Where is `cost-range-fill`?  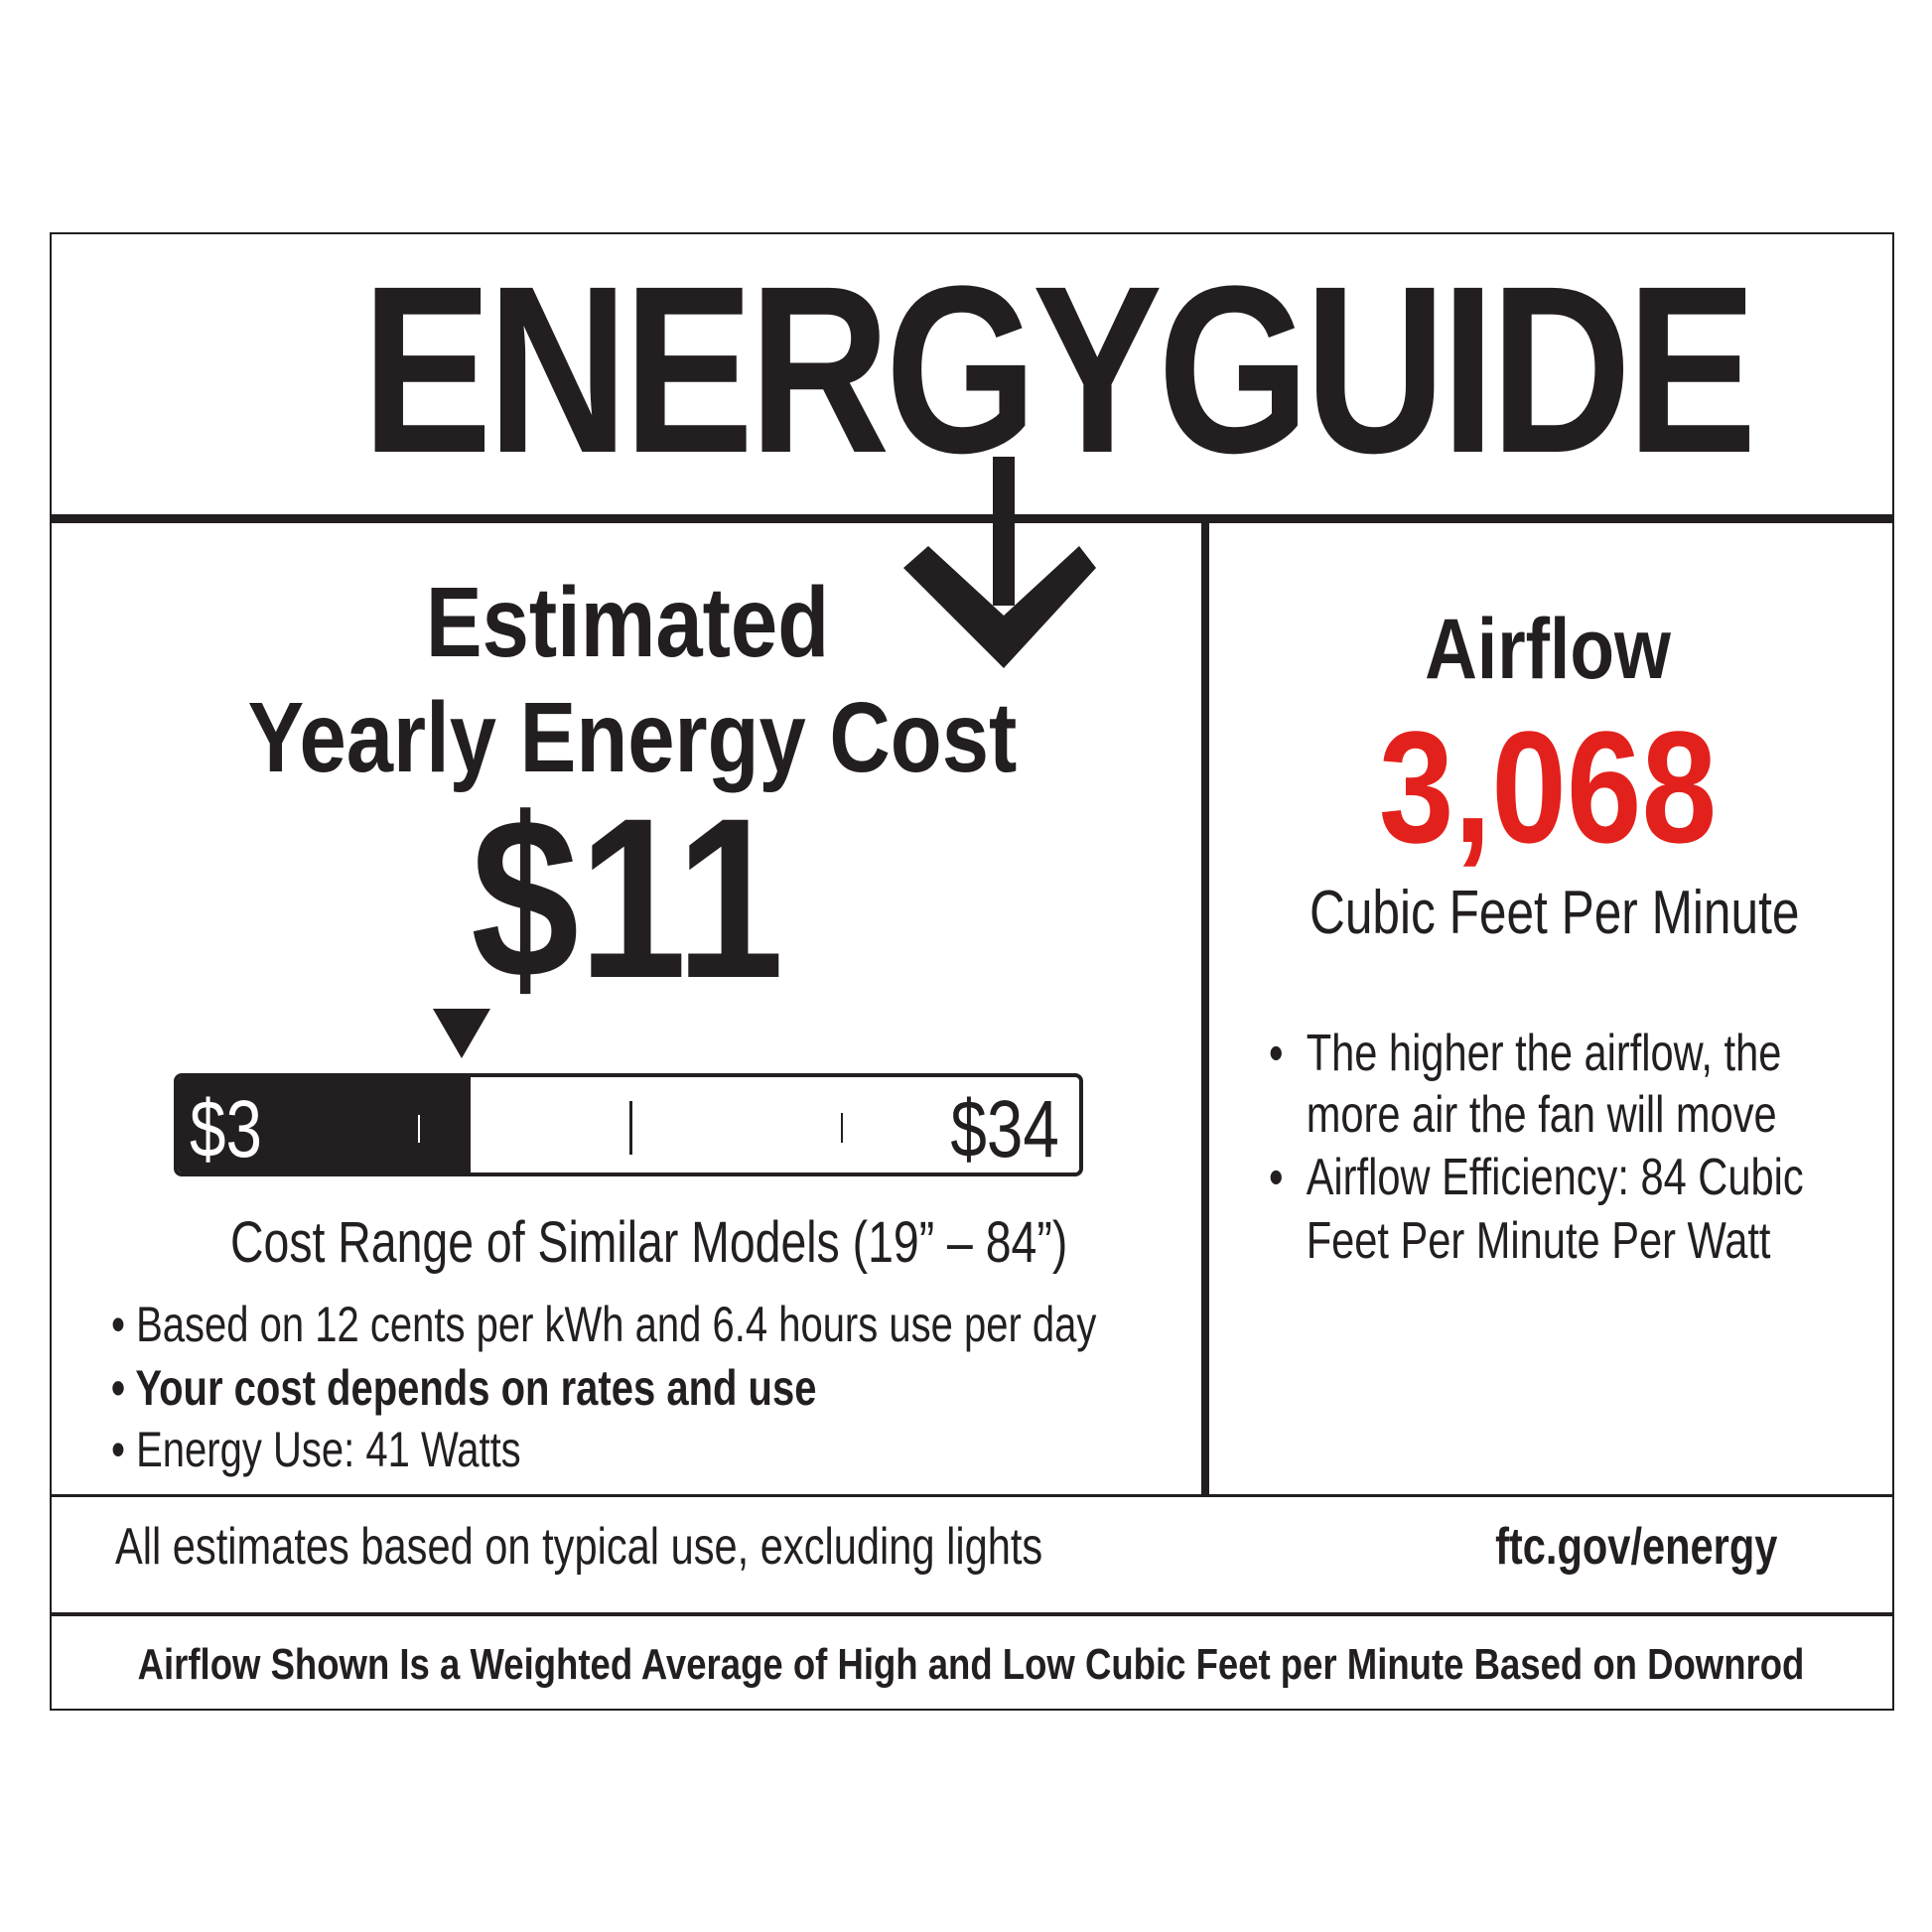 cost-range-fill is located at coordinates (324, 1125).